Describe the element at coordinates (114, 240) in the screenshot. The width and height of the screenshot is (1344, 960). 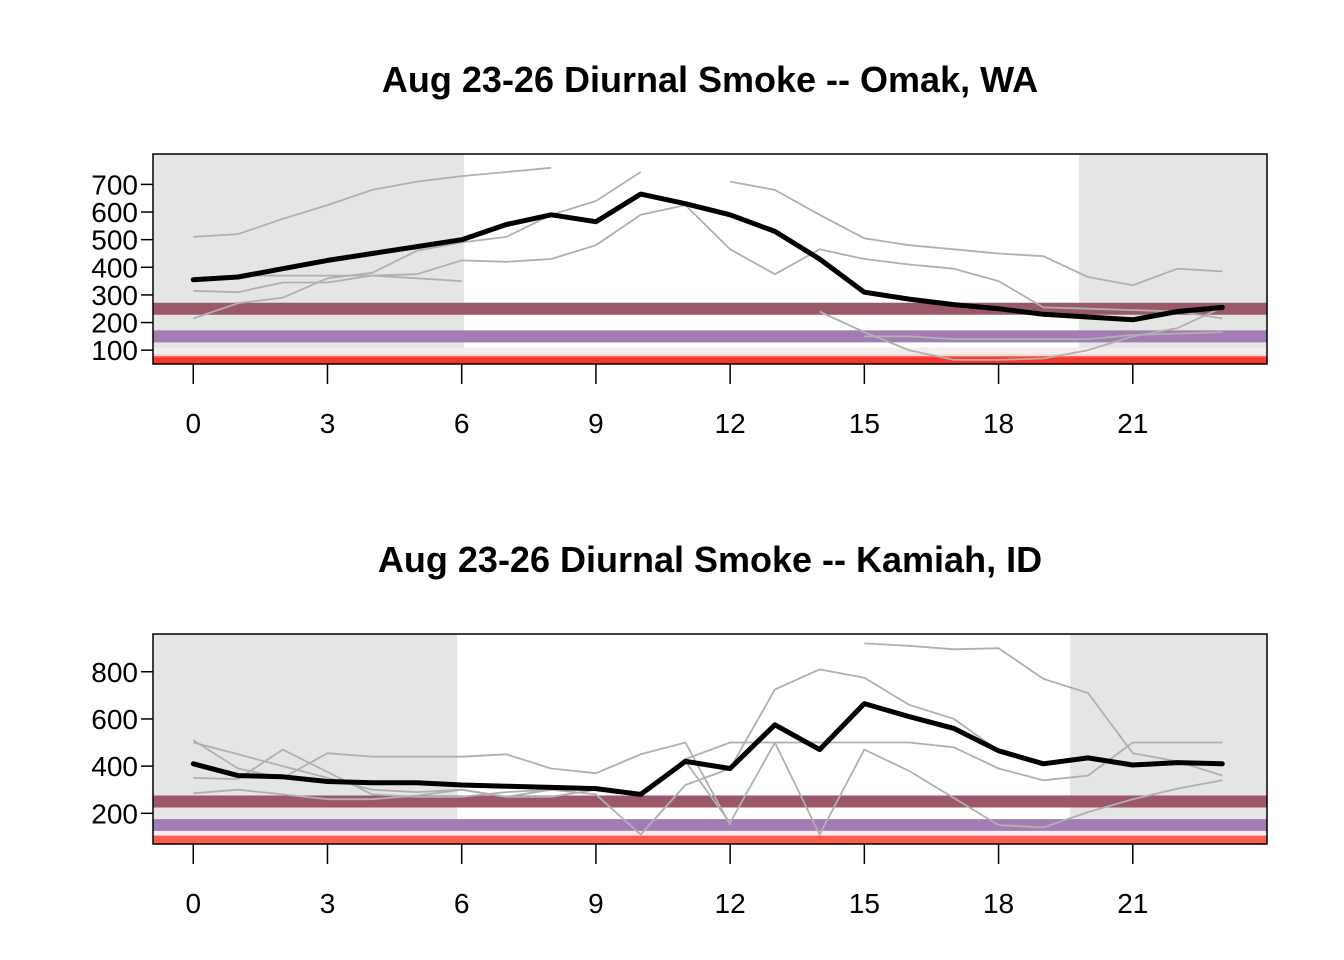
I see `y-tick-label: 500` at that location.